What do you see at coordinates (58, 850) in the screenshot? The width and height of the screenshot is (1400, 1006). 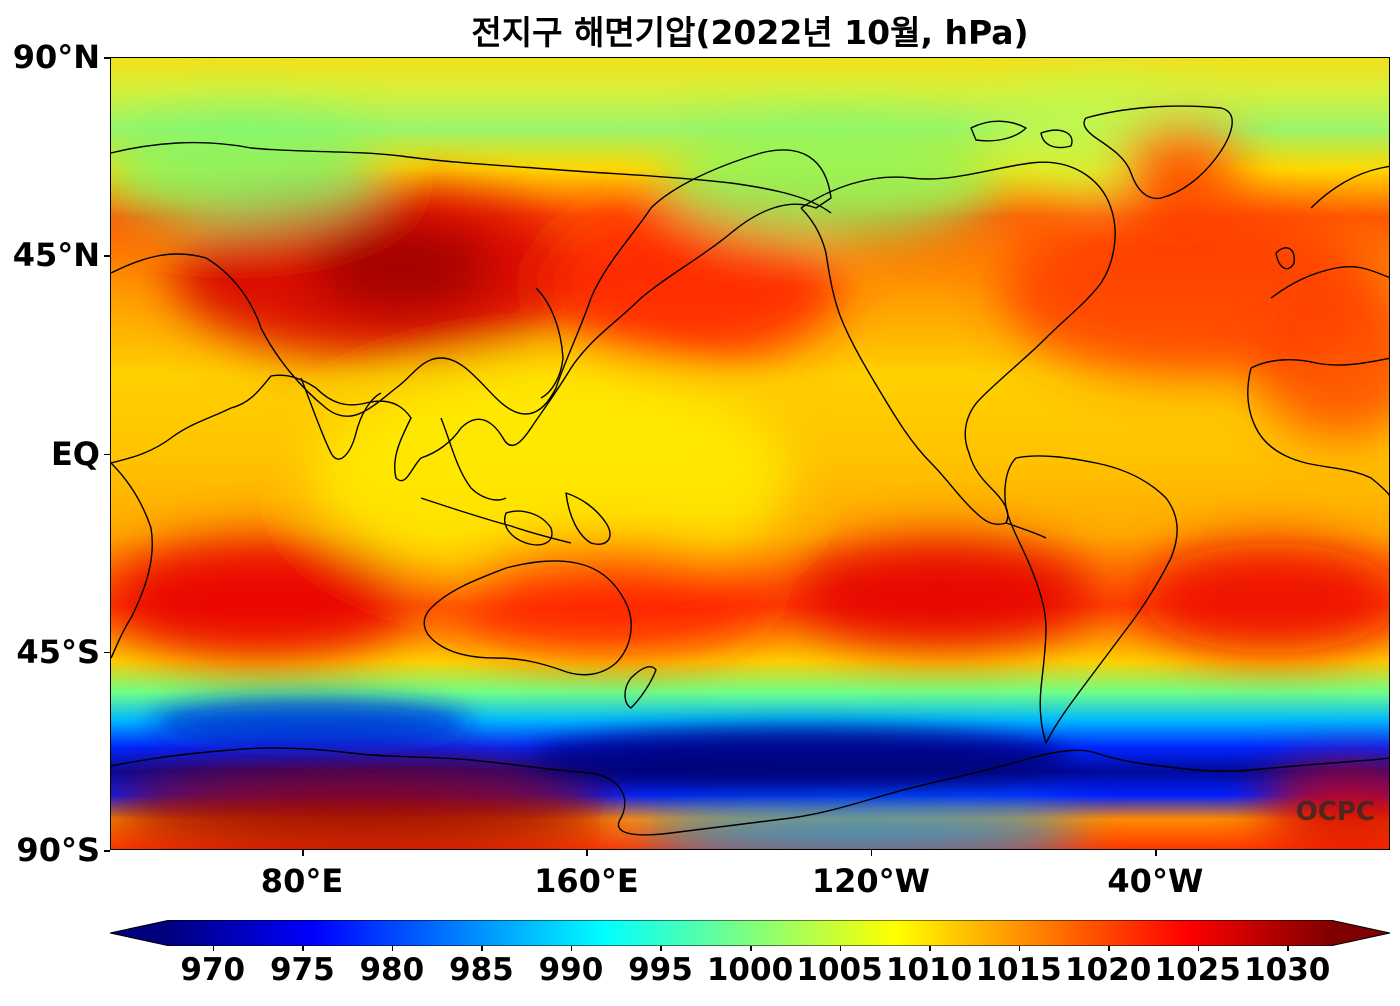 I see `y-tick-label: 90°S` at bounding box center [58, 850].